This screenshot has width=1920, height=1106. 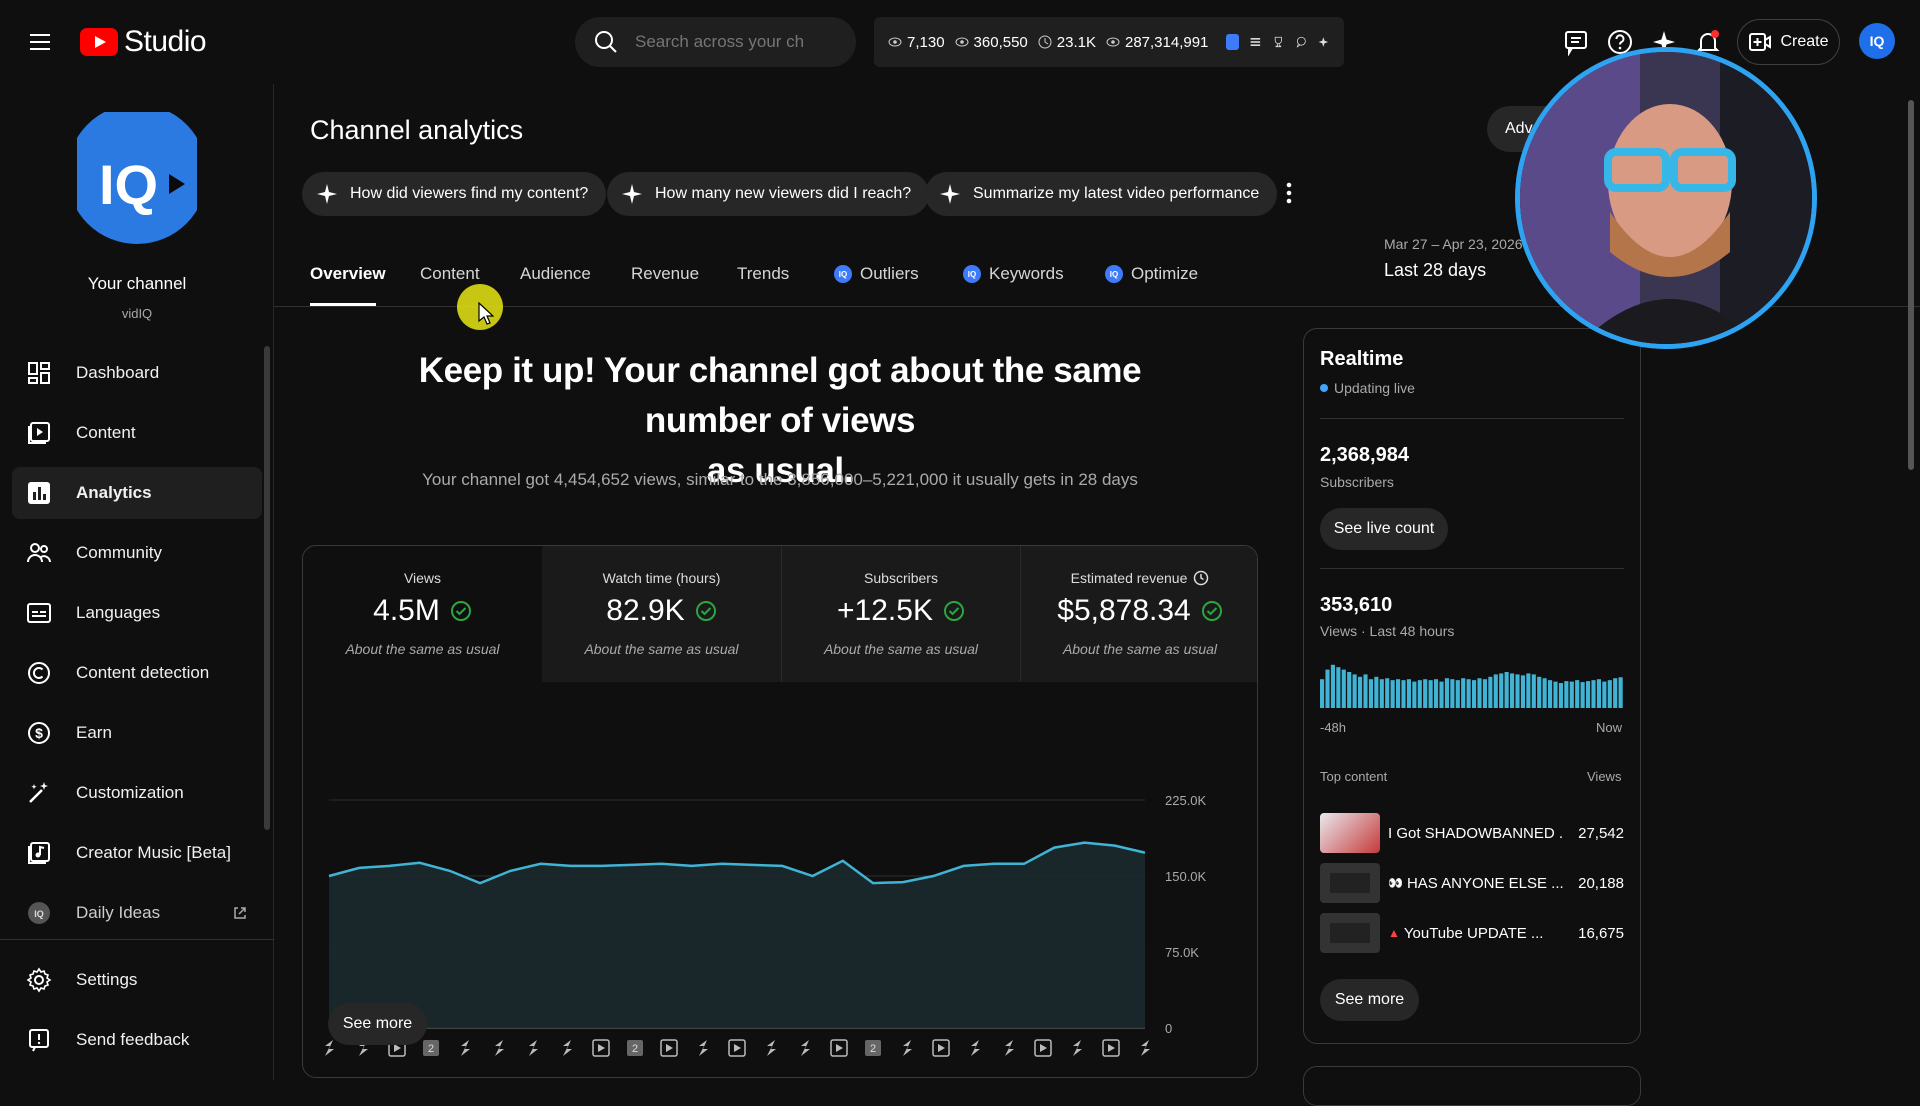 What do you see at coordinates (119, 552) in the screenshot?
I see `sidebar-item-label: Community` at bounding box center [119, 552].